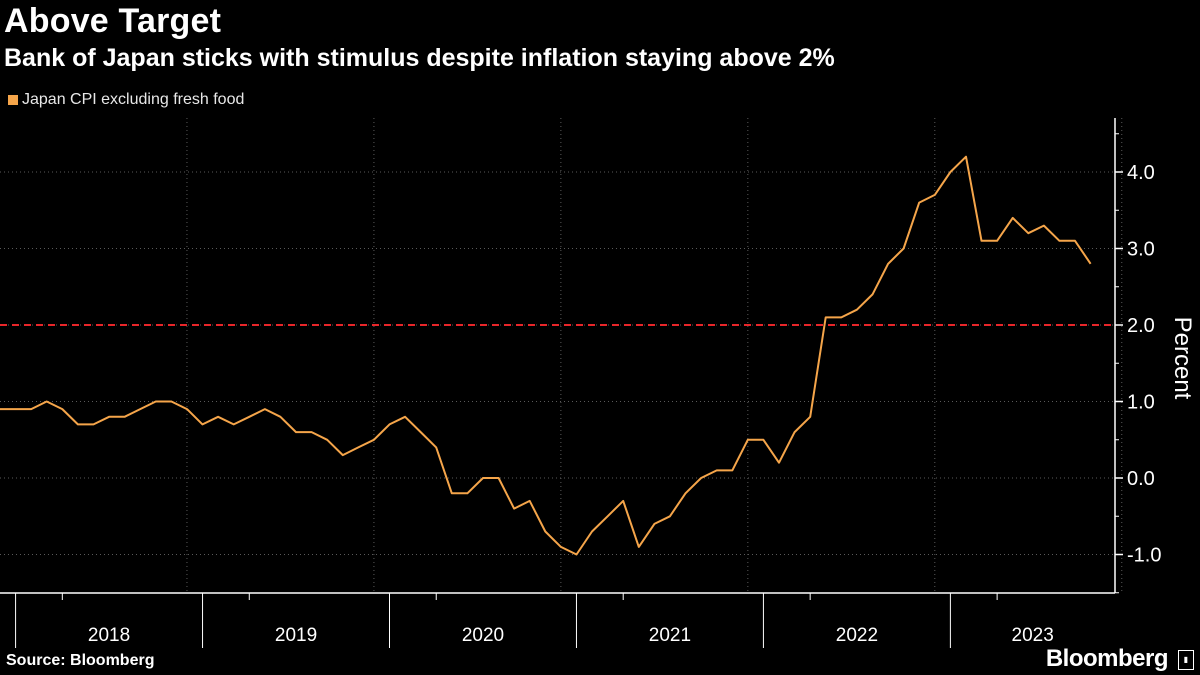 The height and width of the screenshot is (675, 1200). I want to click on x-tick-label: 2020, so click(483, 635).